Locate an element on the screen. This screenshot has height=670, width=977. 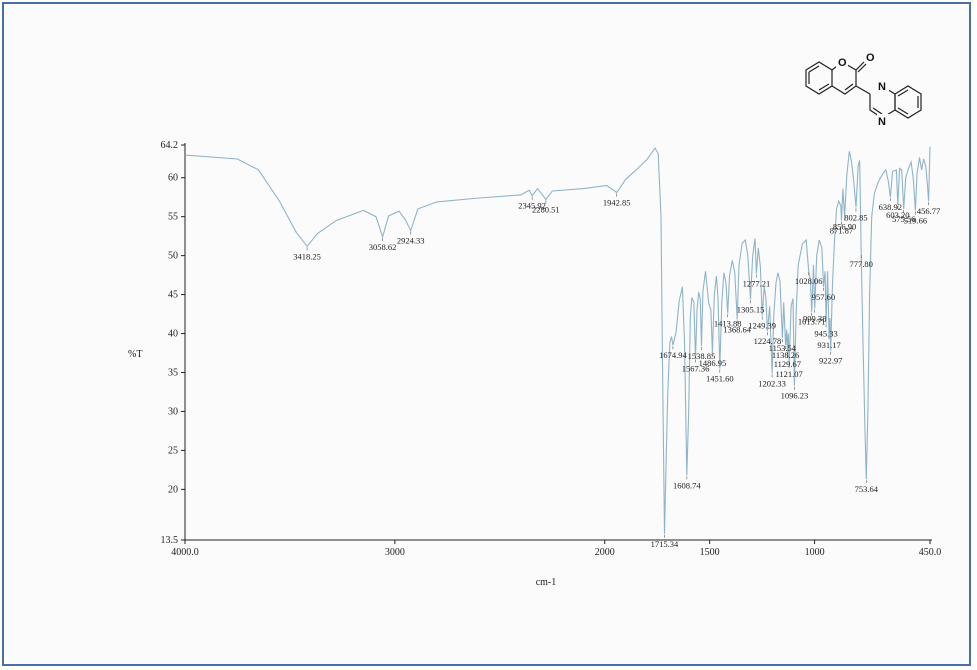
peak-annotation: 1224.78 is located at coordinates (768, 339).